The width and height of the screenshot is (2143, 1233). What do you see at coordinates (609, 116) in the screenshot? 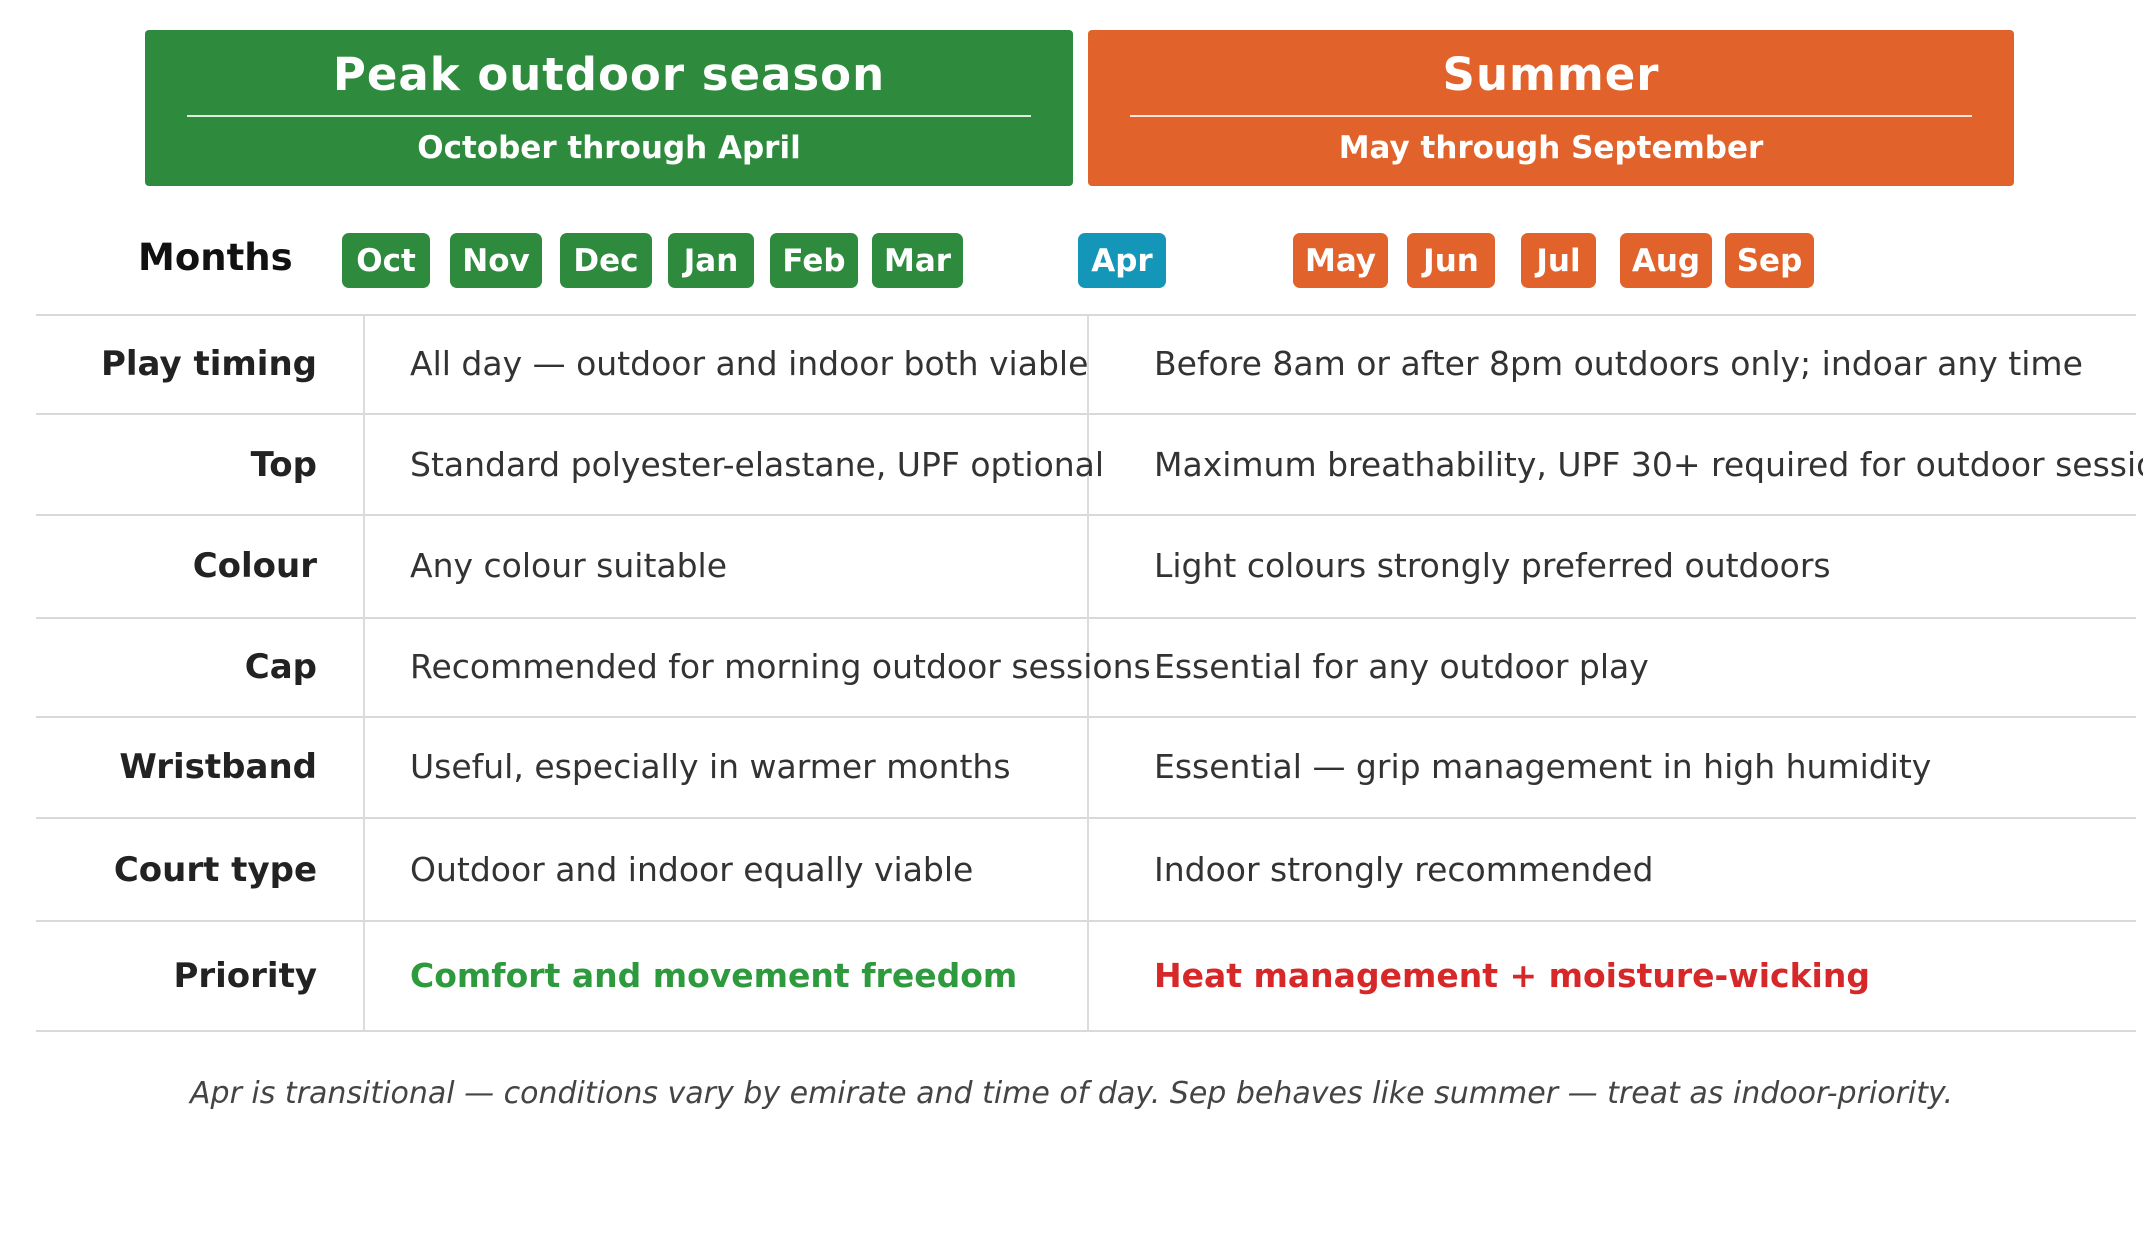
I see `peak-season-divider` at bounding box center [609, 116].